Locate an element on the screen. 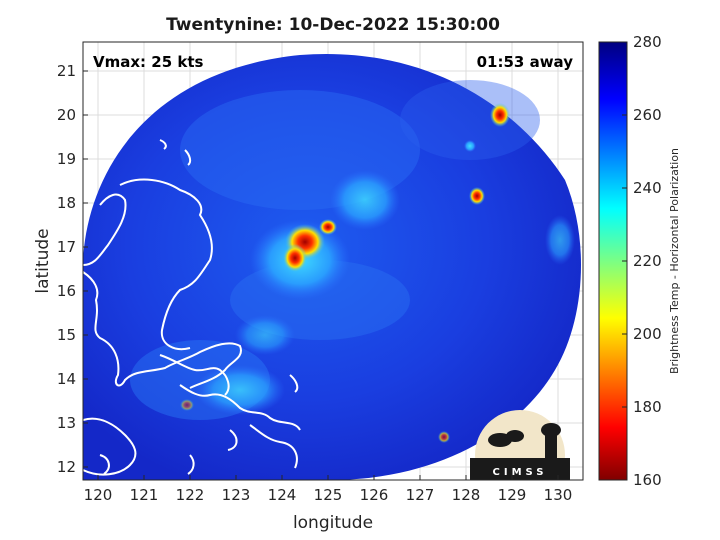  x-tick-label: 128 is located at coordinates (466, 495).